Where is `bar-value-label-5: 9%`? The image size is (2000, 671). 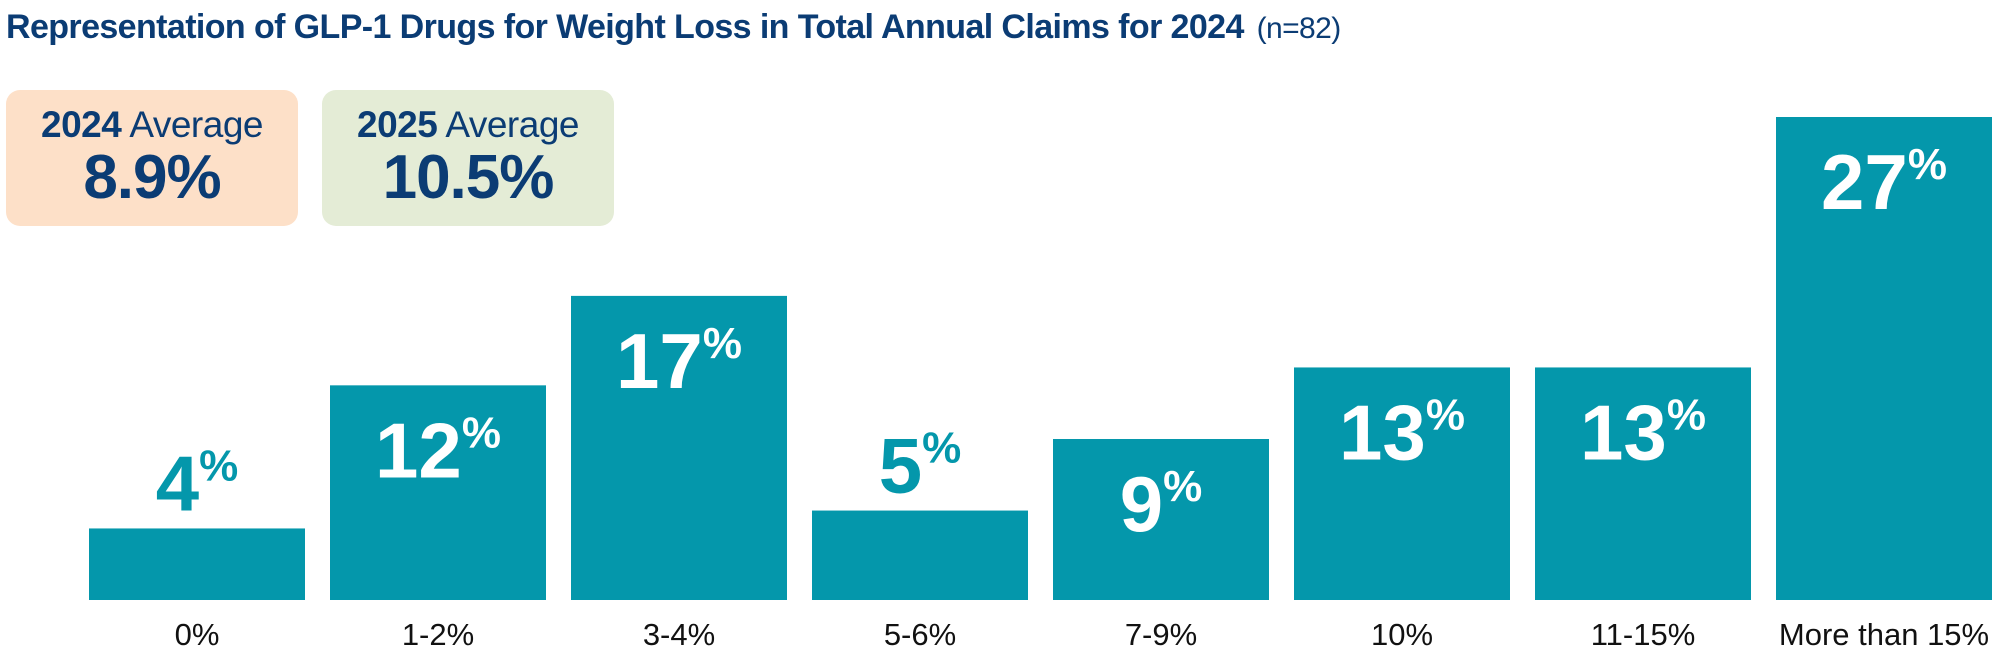
bar-value-label-5: 9% is located at coordinates (1161, 504).